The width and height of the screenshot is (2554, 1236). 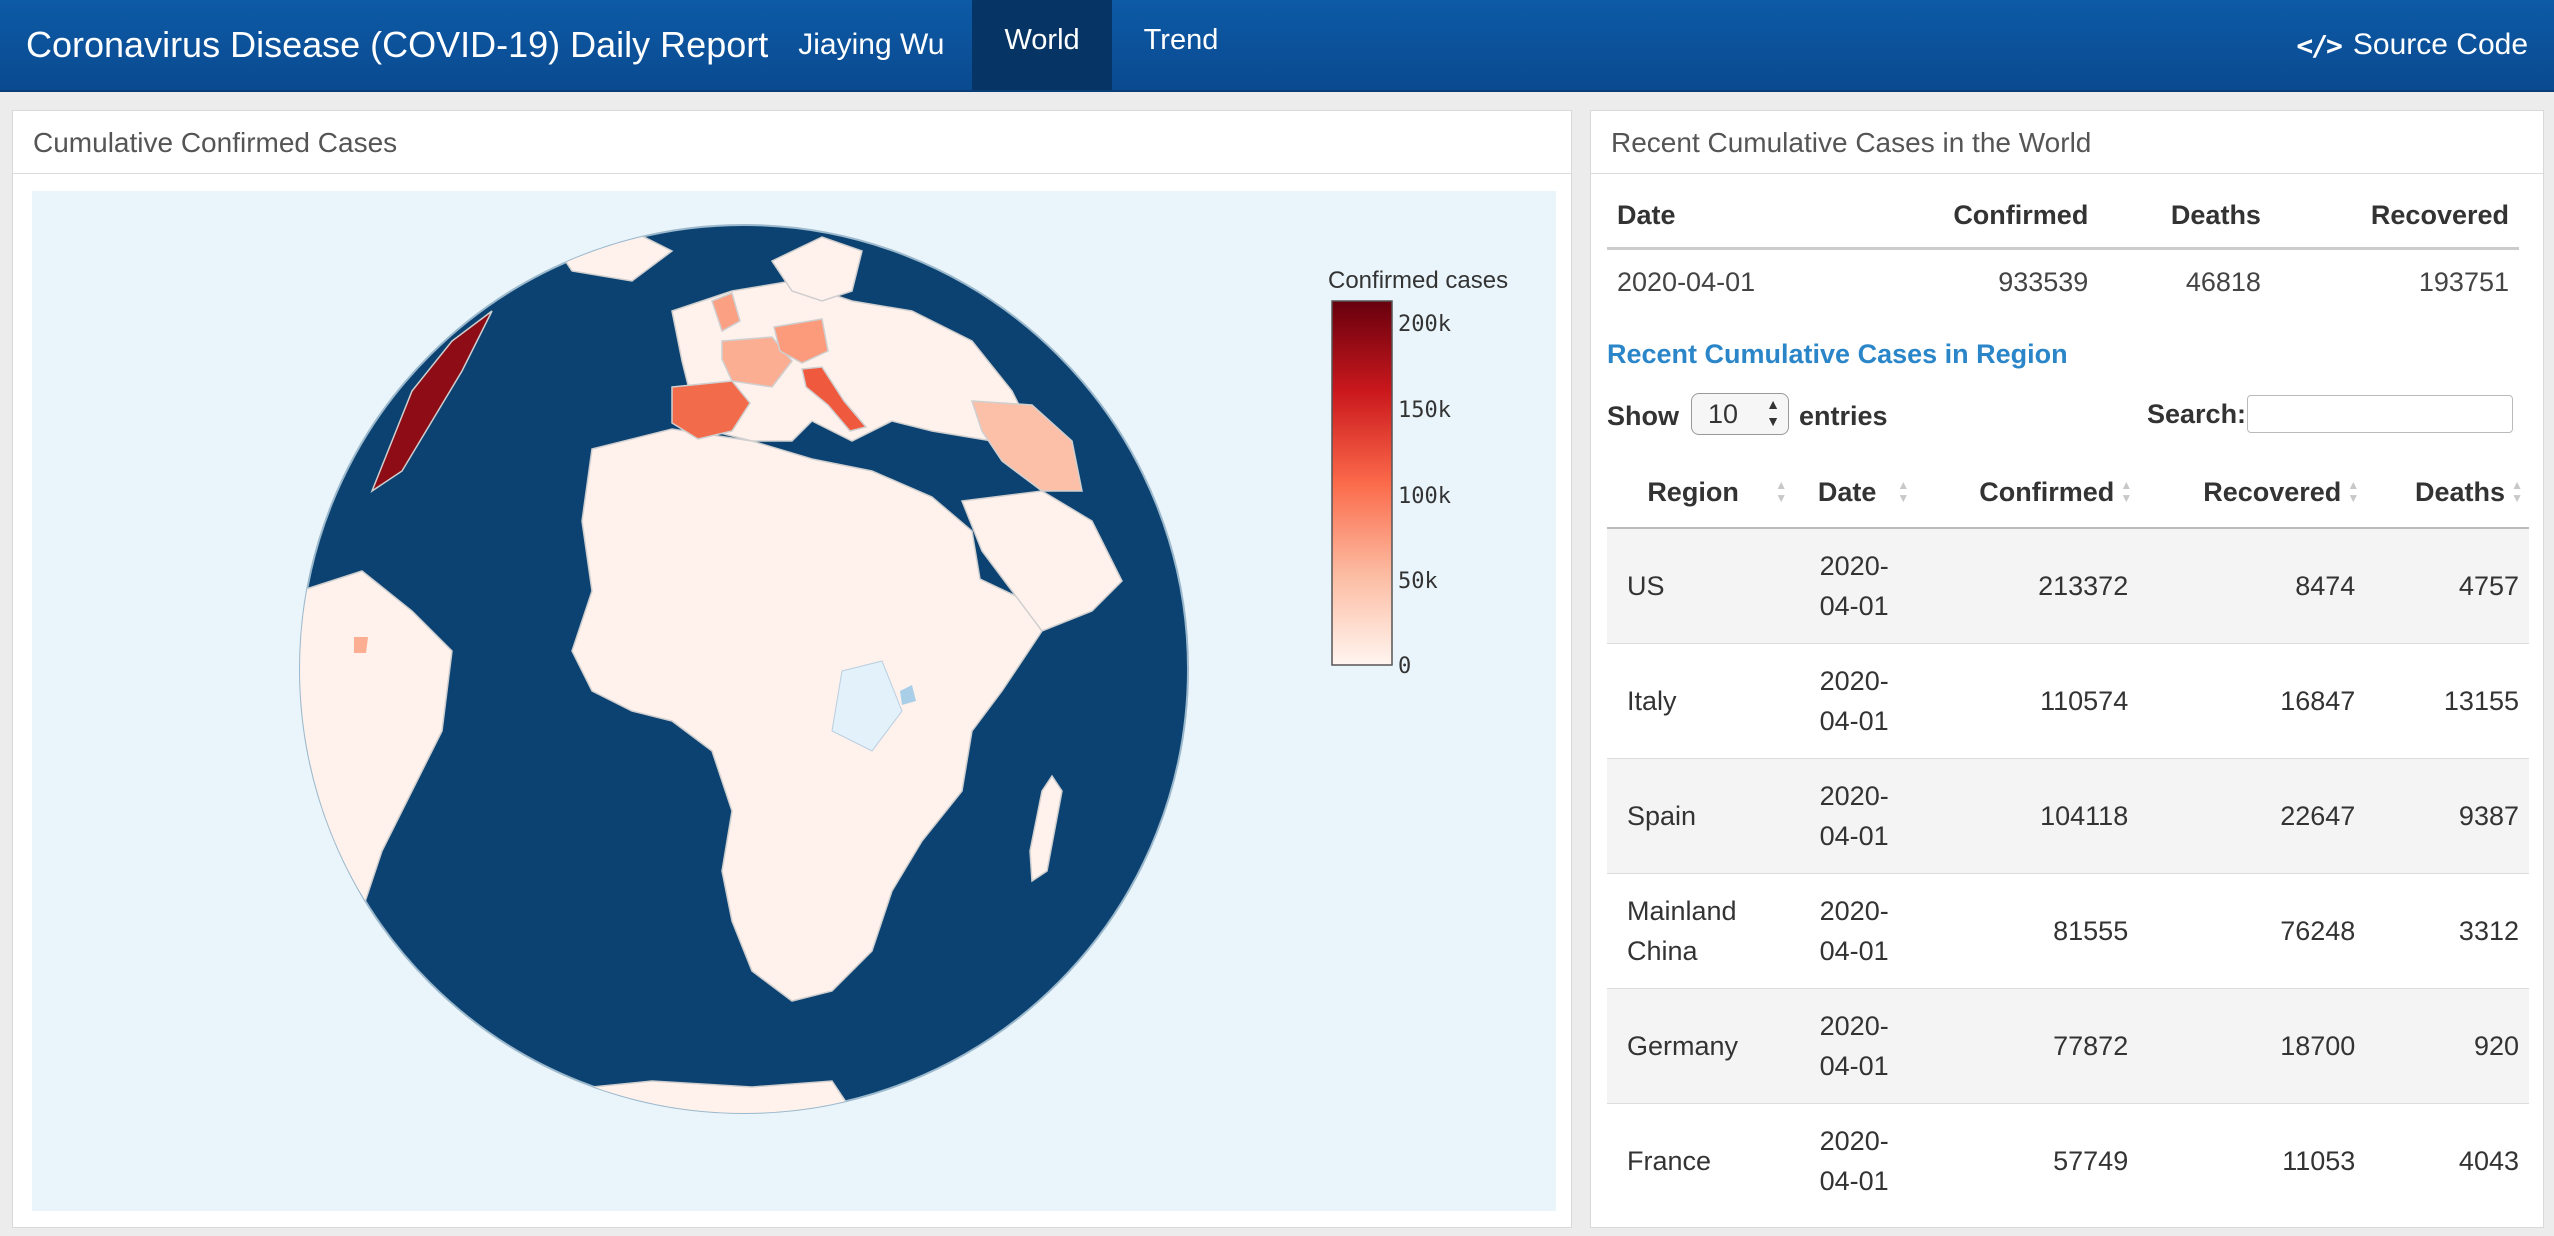 I want to click on search-input, so click(x=2380, y=414).